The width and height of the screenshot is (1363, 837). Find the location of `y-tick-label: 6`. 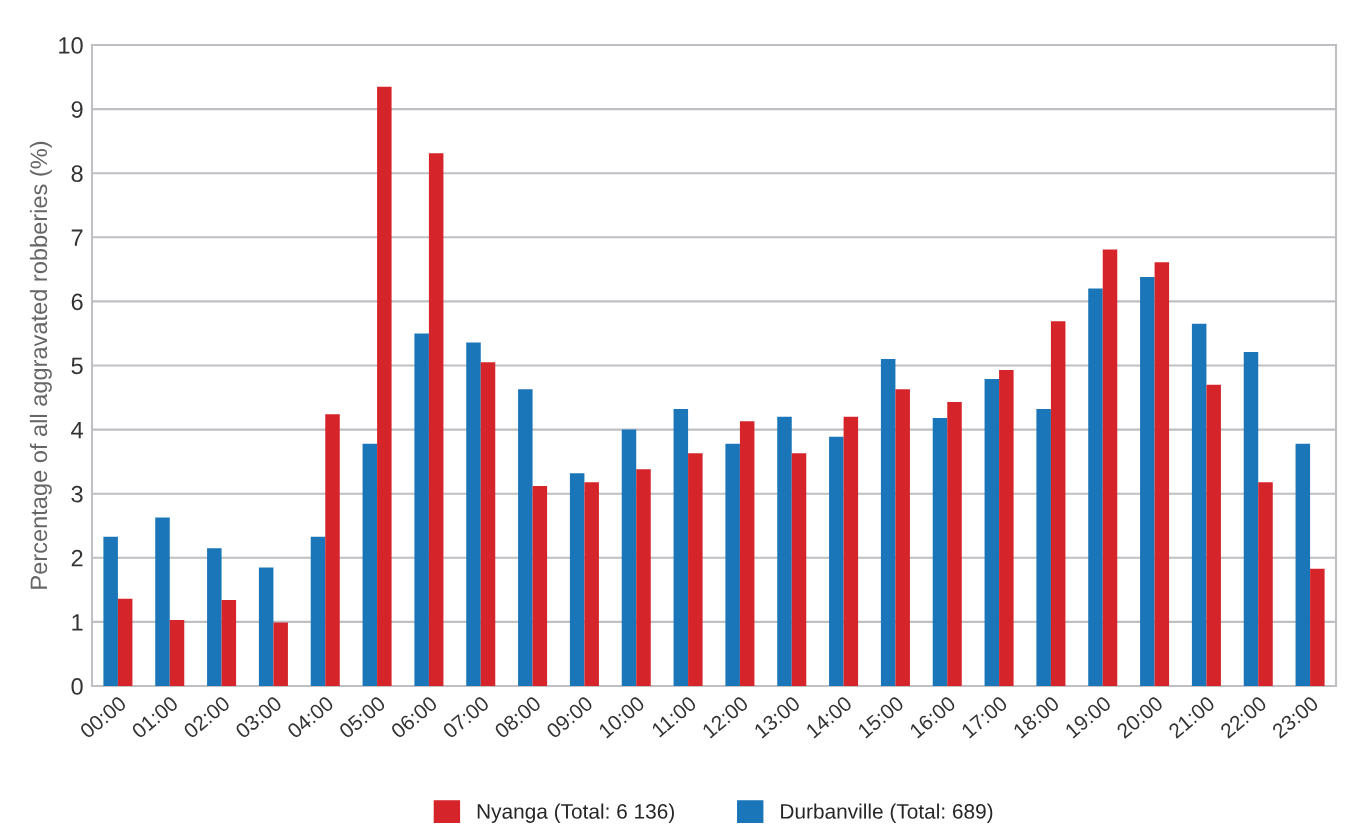

y-tick-label: 6 is located at coordinates (77, 302).